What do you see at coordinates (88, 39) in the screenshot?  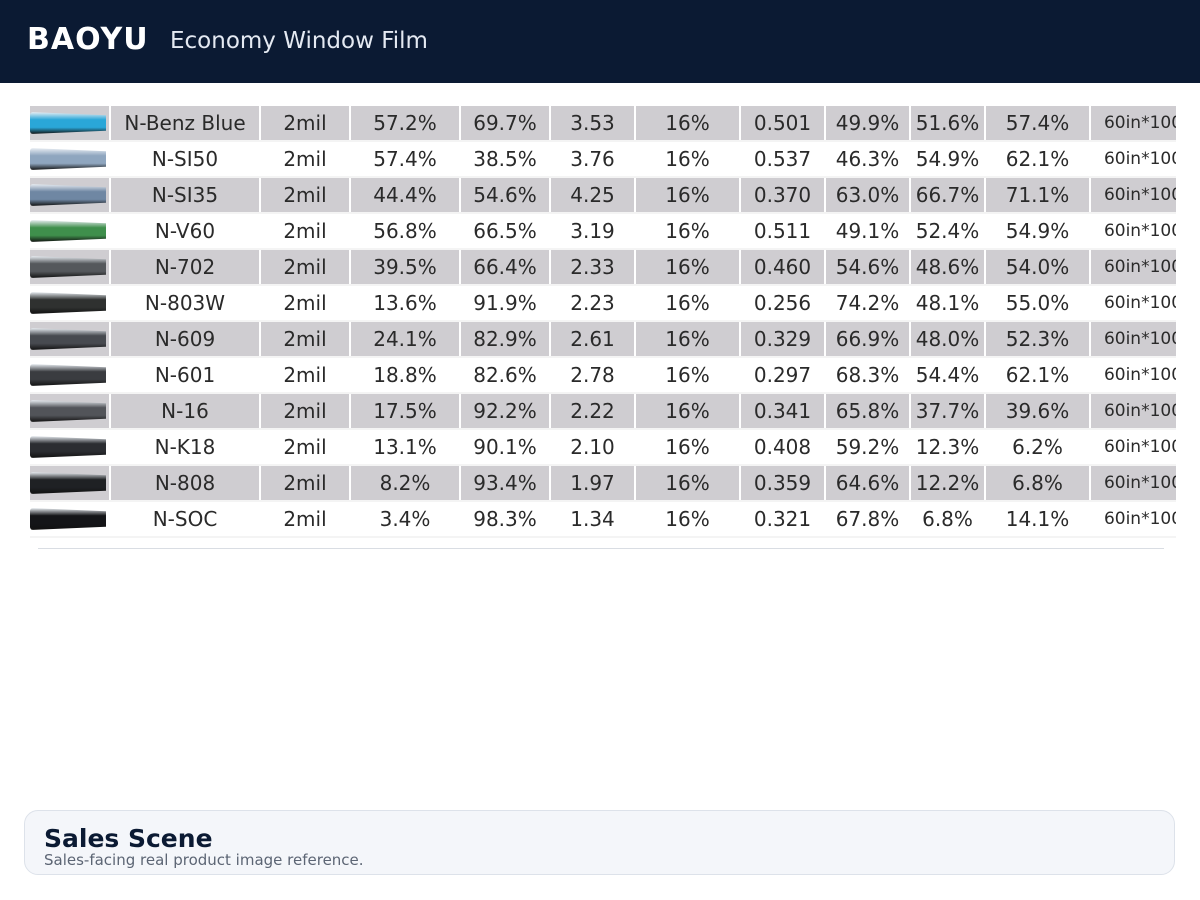 I see `brand-logo: BAOYU` at bounding box center [88, 39].